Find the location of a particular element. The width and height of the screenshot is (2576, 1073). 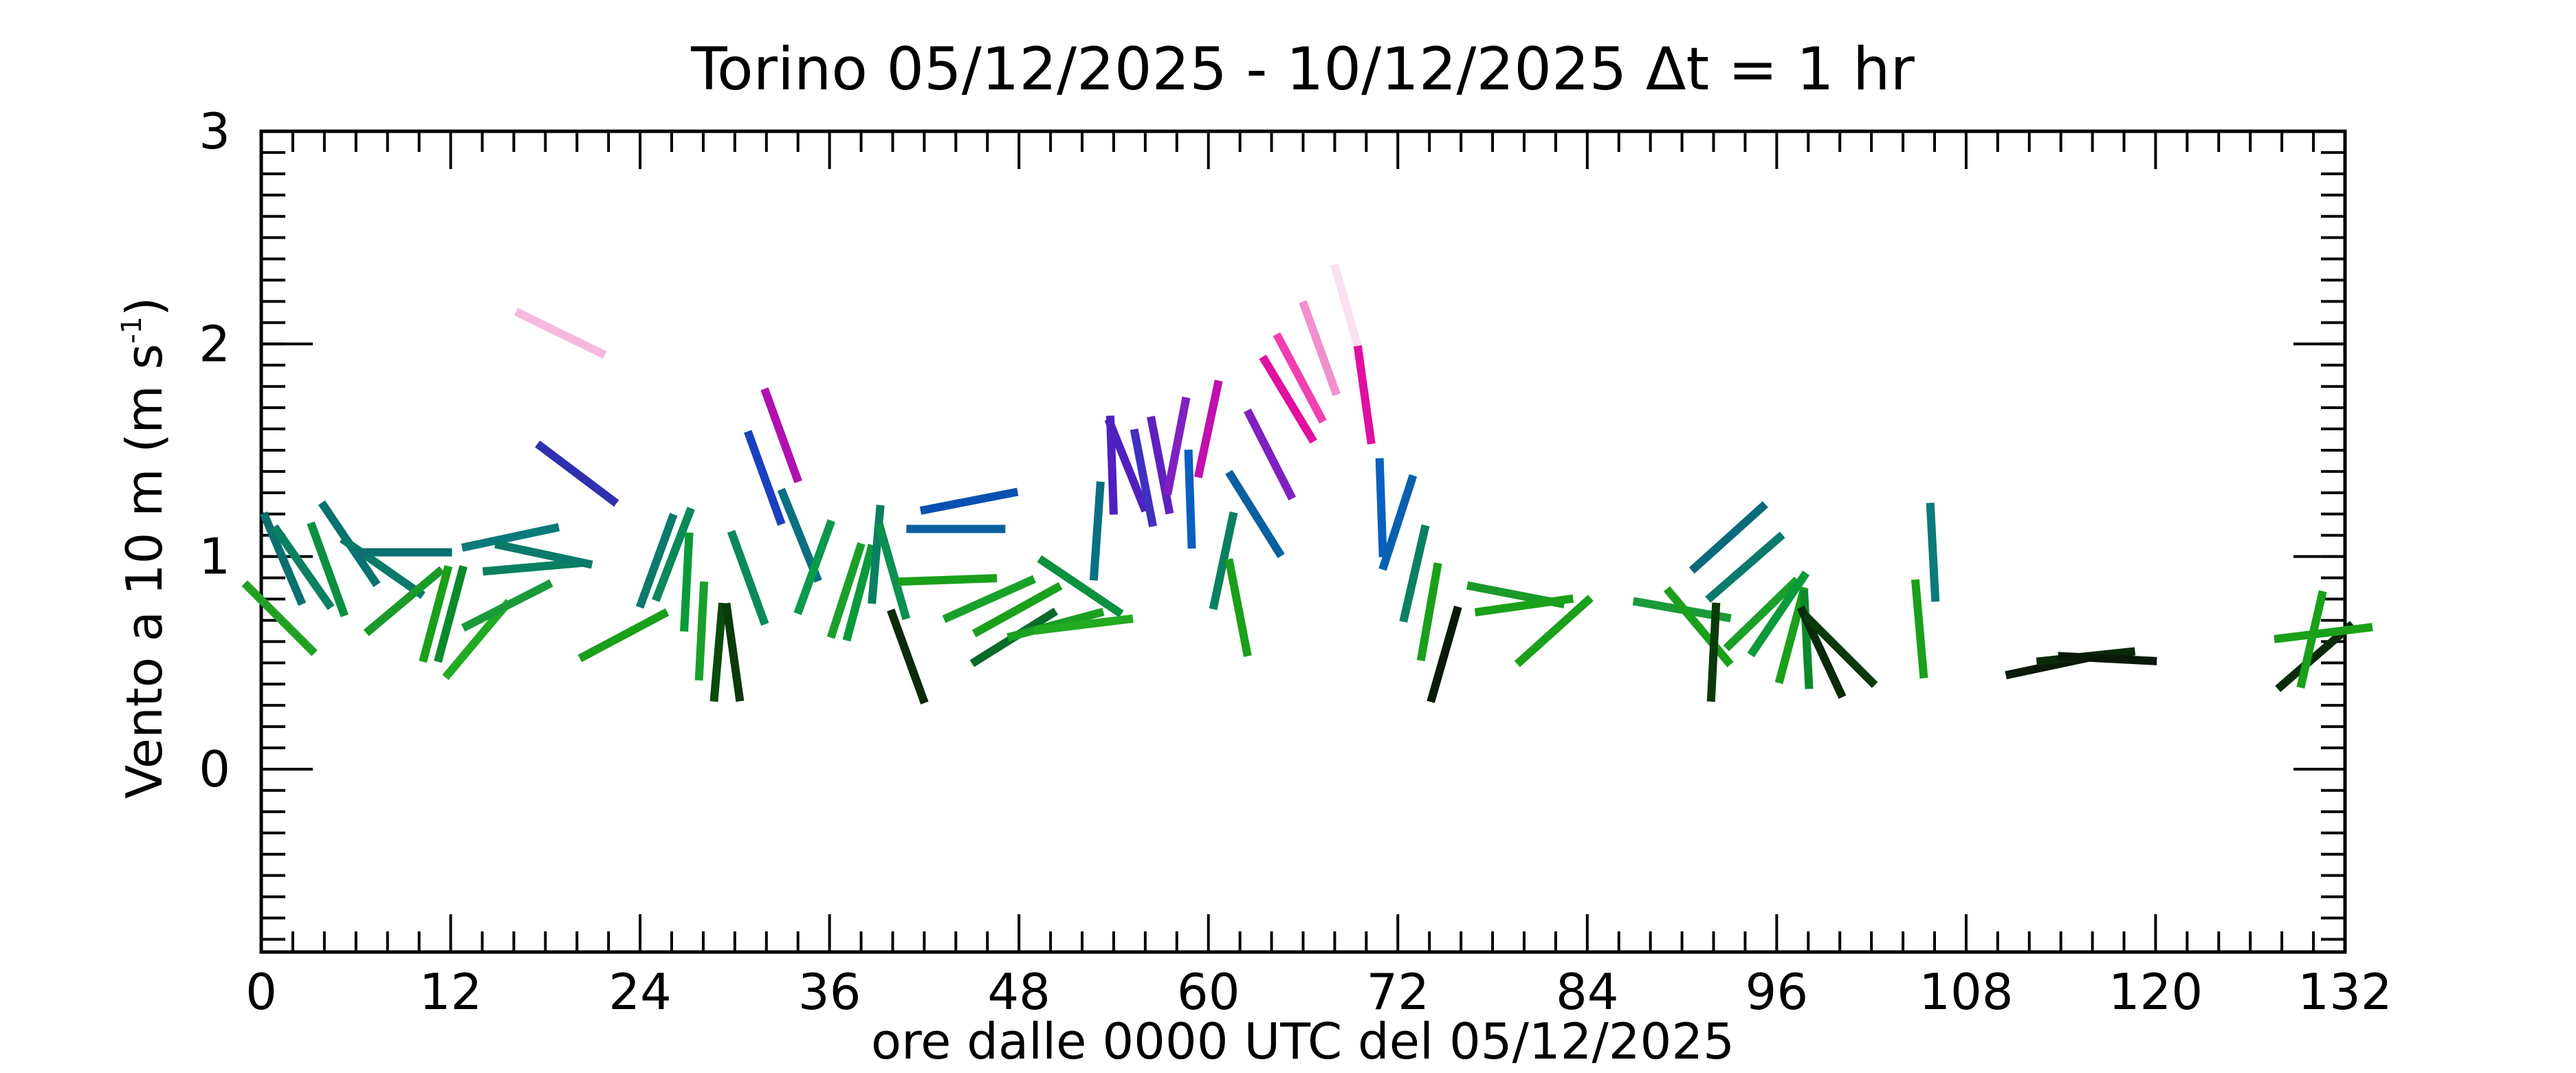

x-tick-label: 36 is located at coordinates (829, 992).